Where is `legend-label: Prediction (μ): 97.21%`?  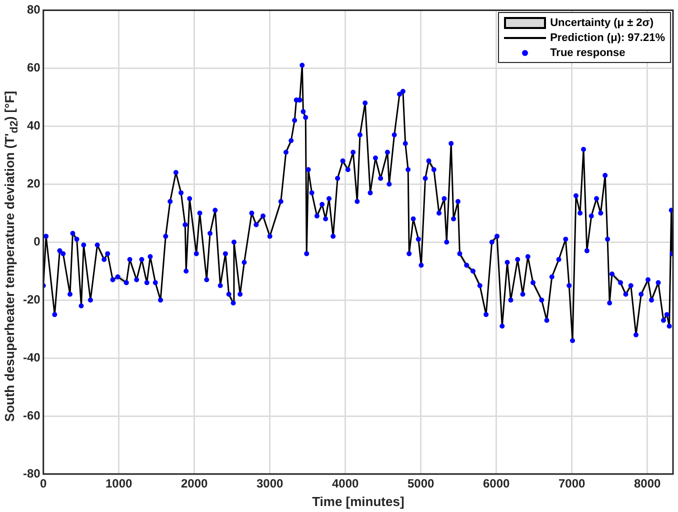
legend-label: Prediction (μ): 97.21% is located at coordinates (607, 38).